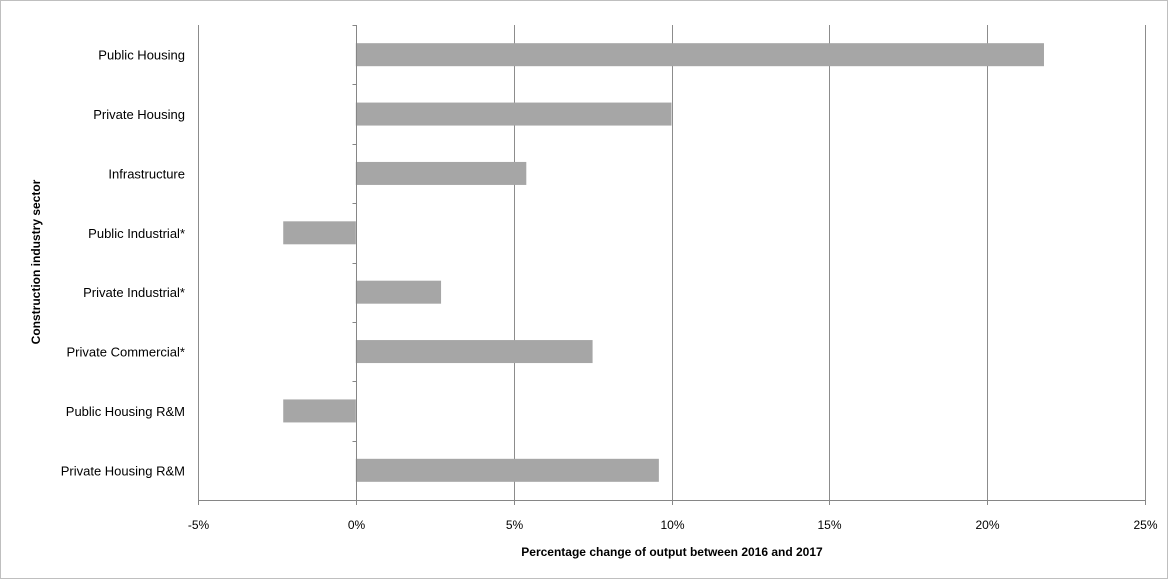  Describe the element at coordinates (125, 411) in the screenshot. I see `category-label: Public Housing R&M` at that location.